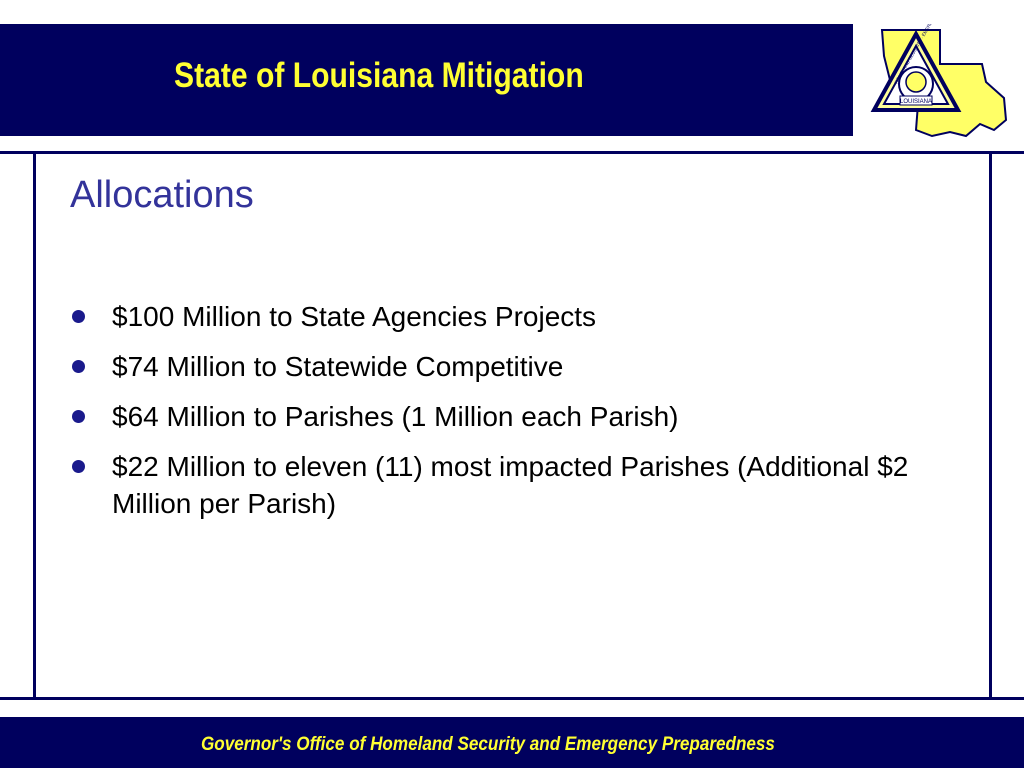 This screenshot has height=768, width=1024. Describe the element at coordinates (990, 425) in the screenshot. I see `content-right-border` at that location.